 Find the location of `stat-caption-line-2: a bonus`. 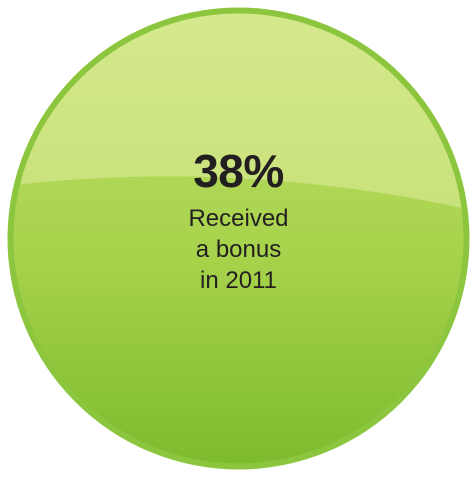

stat-caption-line-2: a bonus is located at coordinates (238, 249).